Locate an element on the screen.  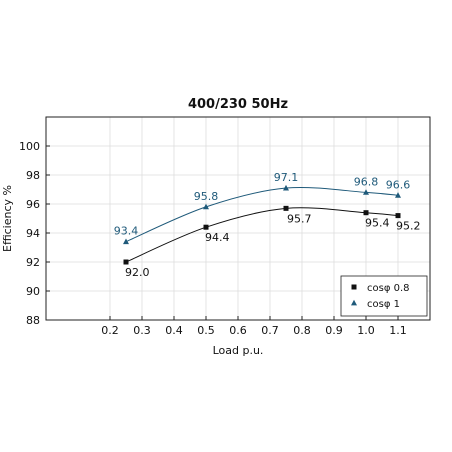
x-tick-label: 0.3 is located at coordinates (142, 330).